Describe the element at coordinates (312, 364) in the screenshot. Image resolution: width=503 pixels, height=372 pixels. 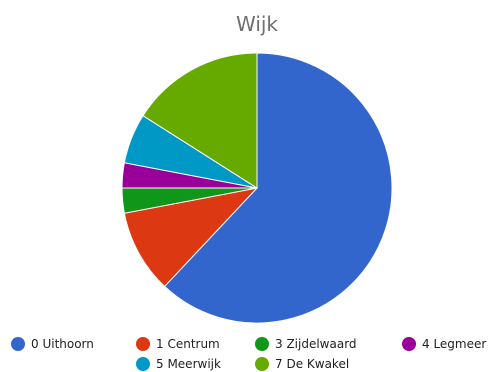
I see `legend-label: 7 De Kwakel` at that location.